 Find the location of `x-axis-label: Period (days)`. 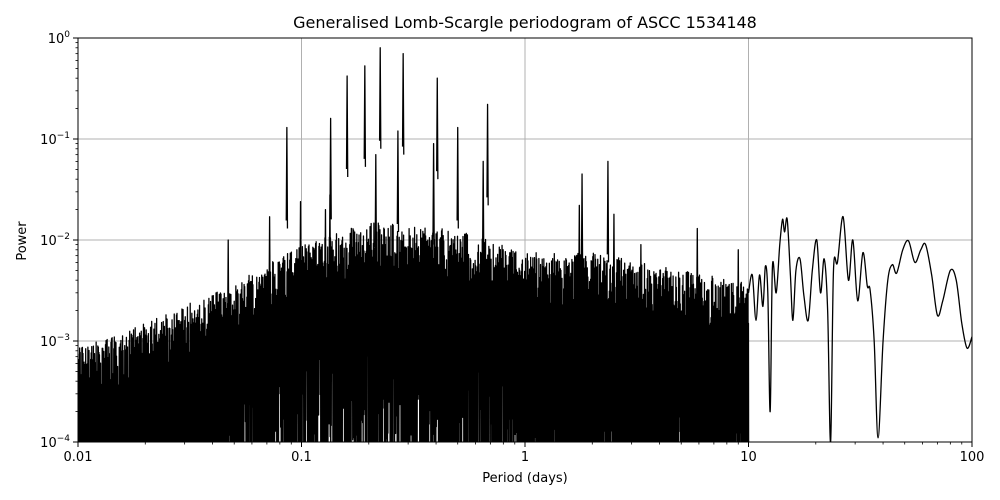

x-axis-label: Period (days) is located at coordinates (525, 478).